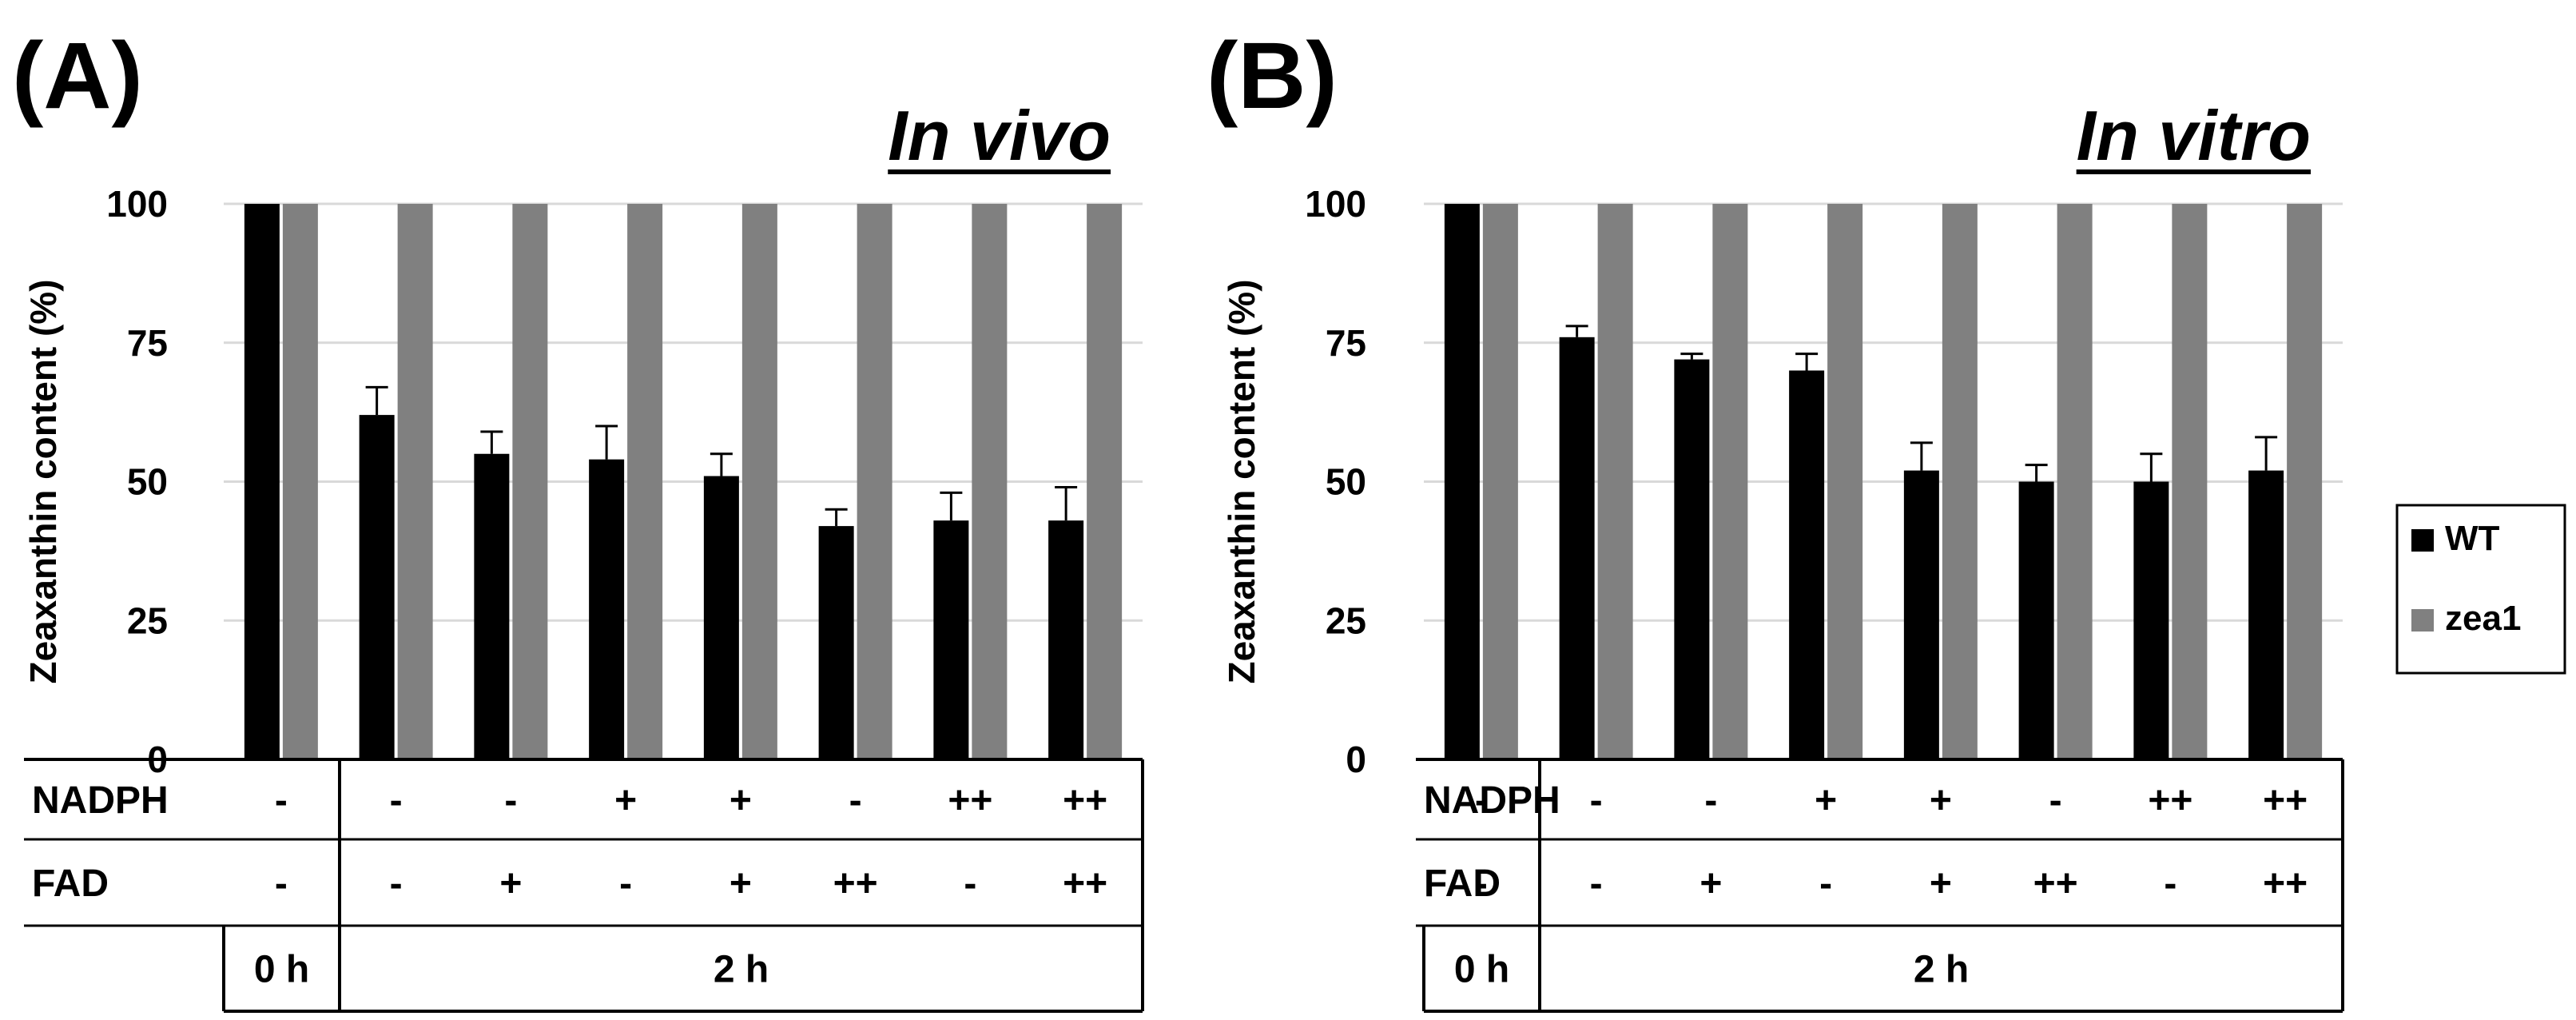  Describe the element at coordinates (1356, 759) in the screenshot. I see `y-tick-label: 0` at that location.